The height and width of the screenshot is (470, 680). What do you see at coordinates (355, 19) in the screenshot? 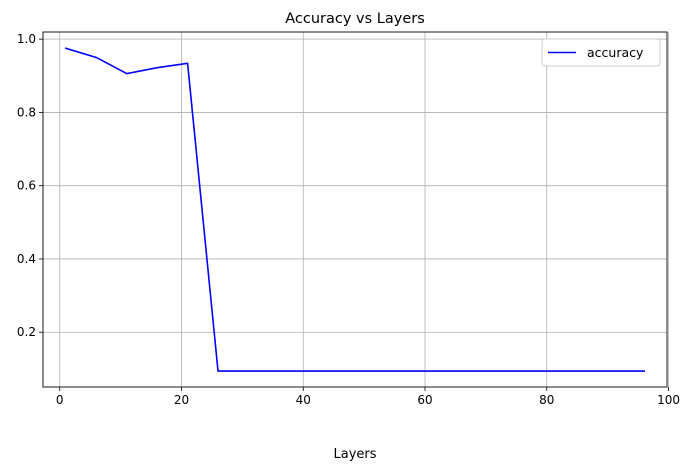
I see `chart-title: Accuracy vs Layers` at bounding box center [355, 19].